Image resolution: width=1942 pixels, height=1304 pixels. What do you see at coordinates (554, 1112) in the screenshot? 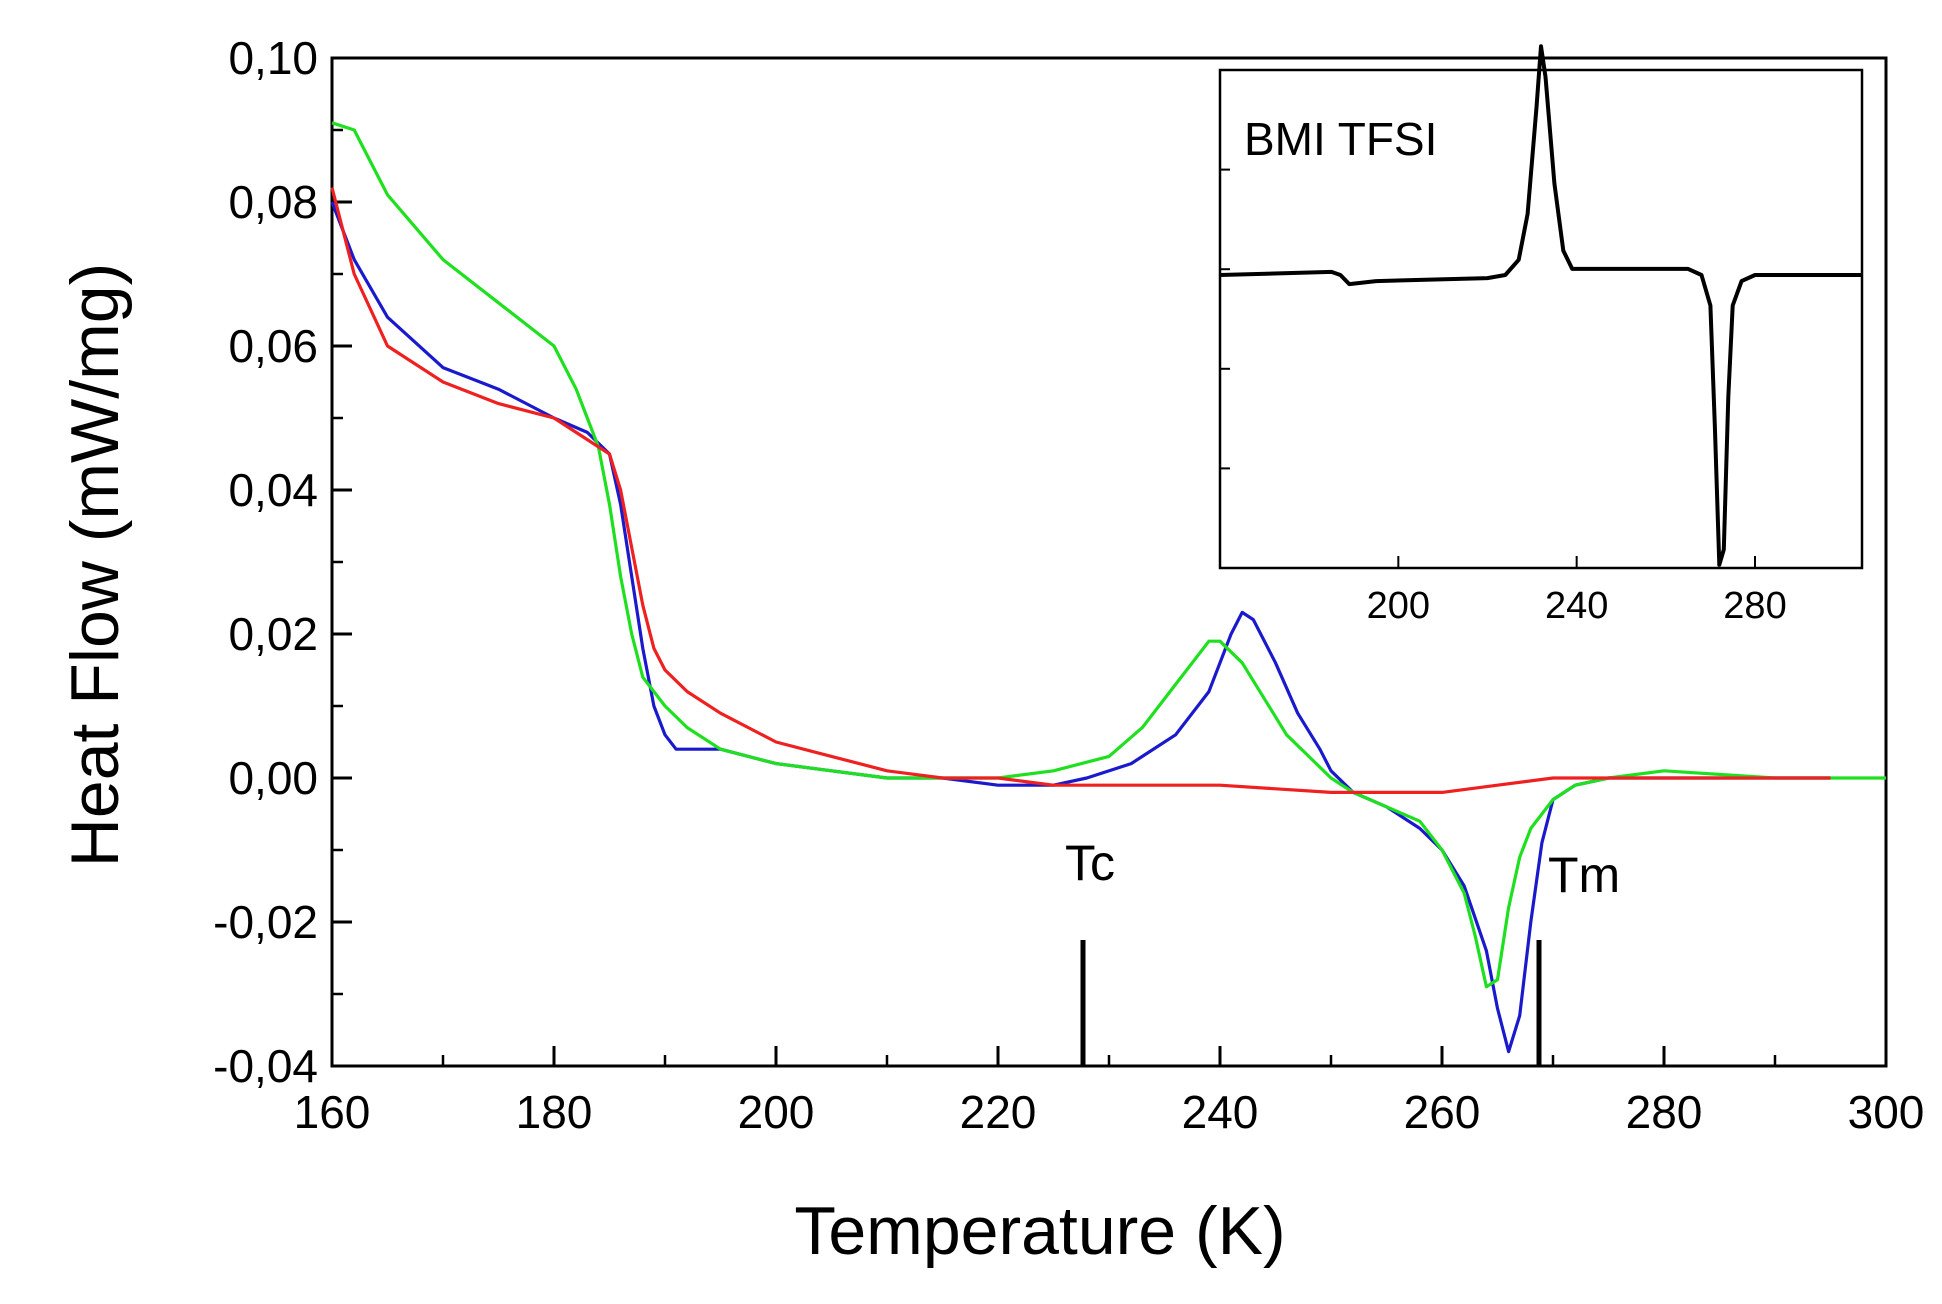
I see `x-tick-label: 180` at bounding box center [554, 1112].